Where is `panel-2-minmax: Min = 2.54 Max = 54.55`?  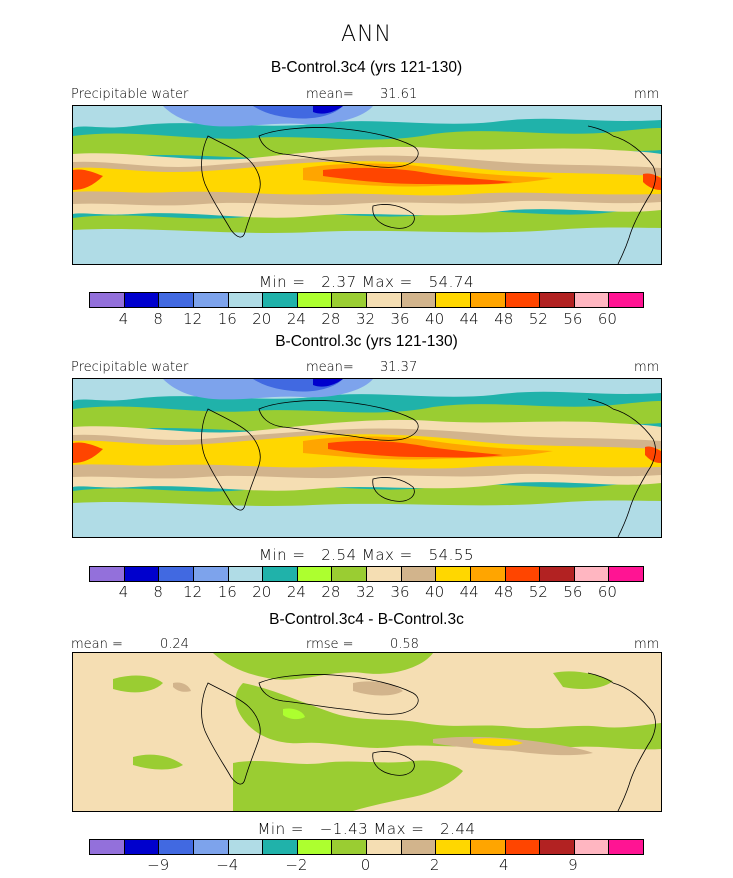 panel-2-minmax: Min = 2.54 Max = 54.55 is located at coordinates (366, 555).